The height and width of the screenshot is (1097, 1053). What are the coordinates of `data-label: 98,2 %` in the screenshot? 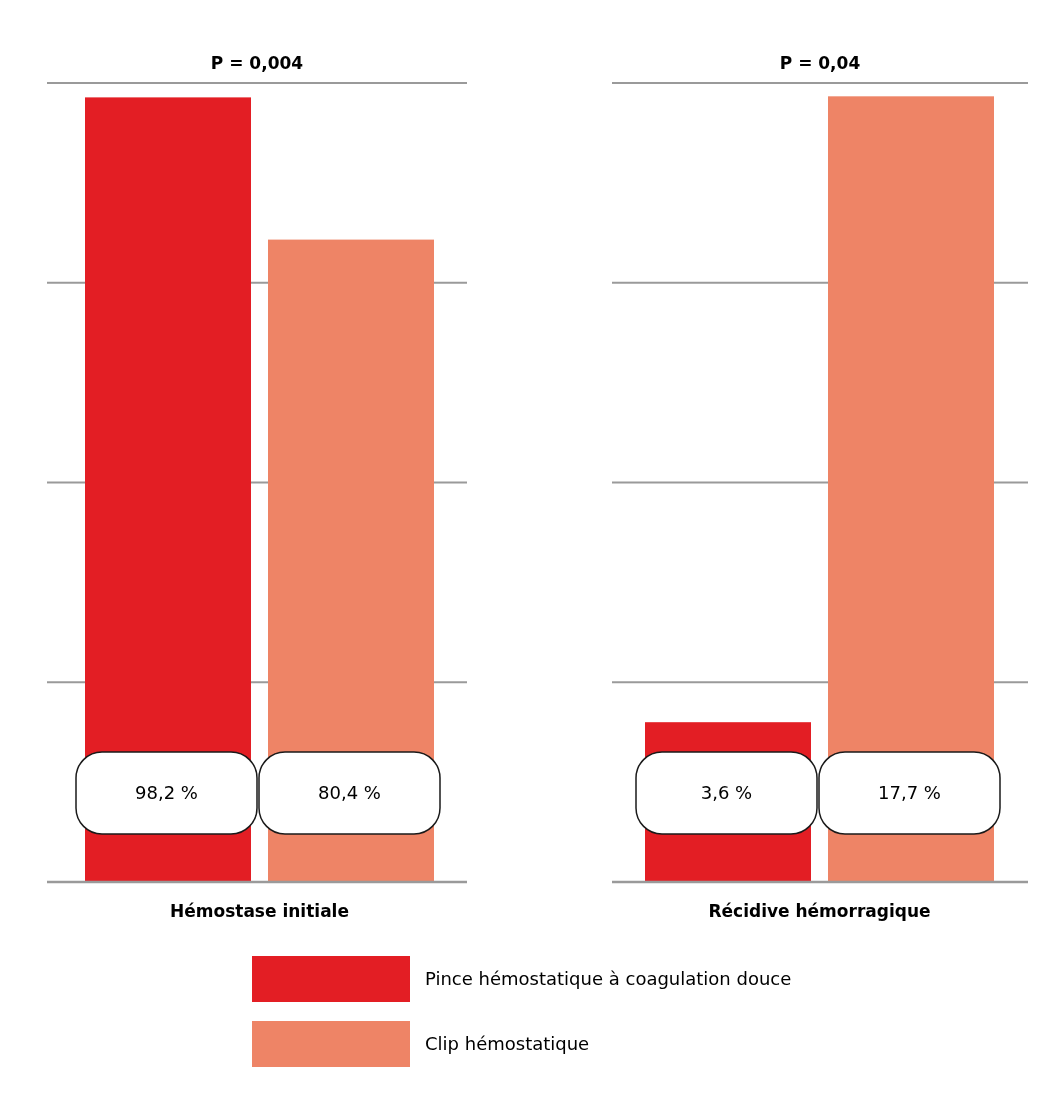 It's located at (166, 793).